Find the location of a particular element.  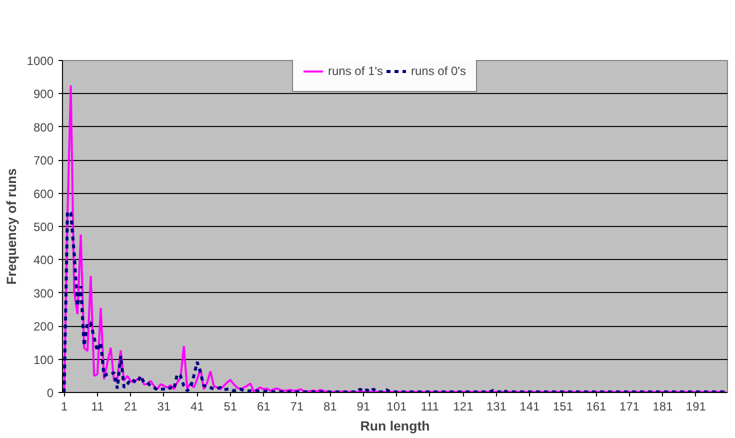

x-tick-label: 51 is located at coordinates (231, 407).